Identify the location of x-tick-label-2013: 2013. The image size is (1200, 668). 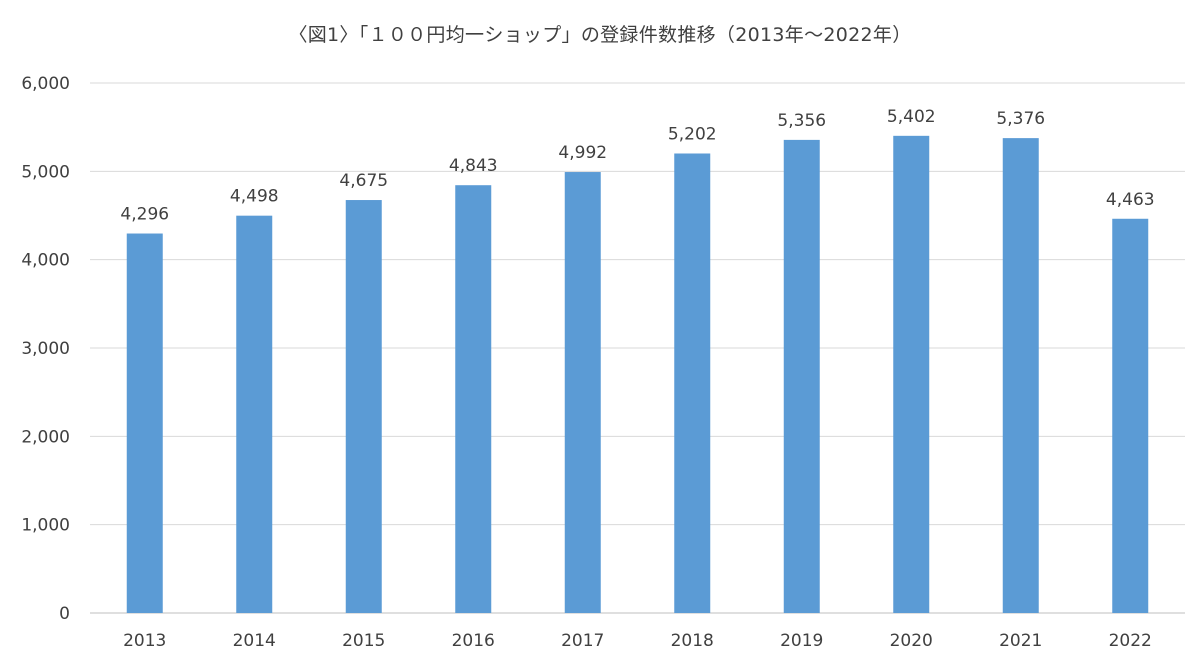
(144, 641).